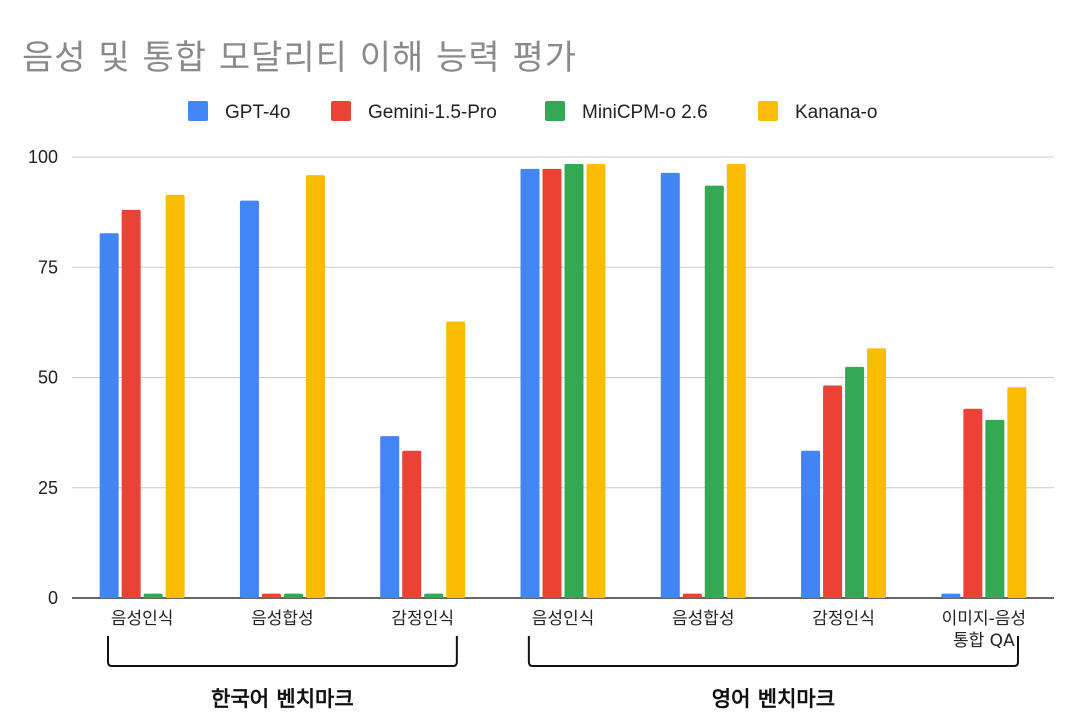 The image size is (1080, 720). I want to click on x-tick-label: 이미지-음성, so click(984, 619).